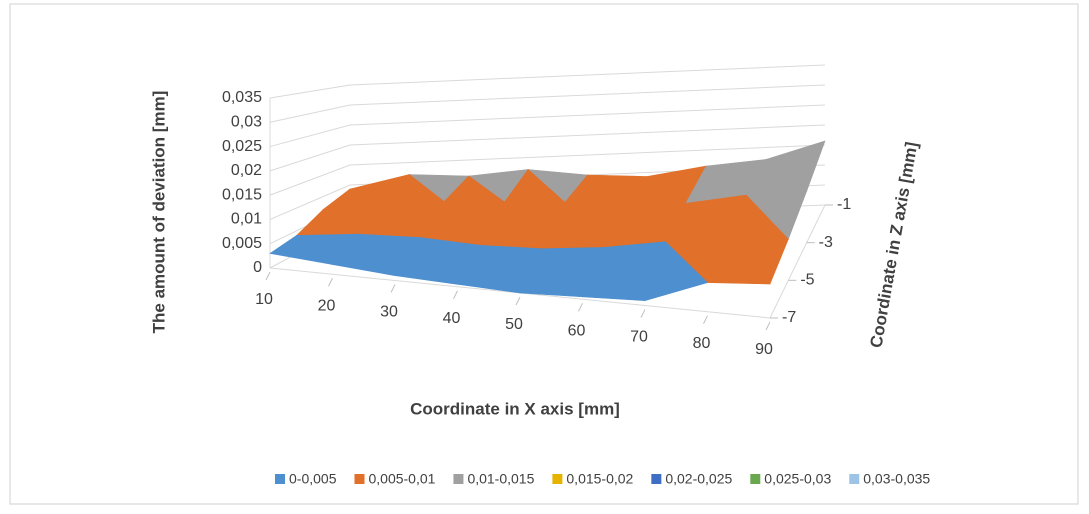  What do you see at coordinates (599, 479) in the screenshot?
I see `legend-label: 0,015-0,02` at bounding box center [599, 479].